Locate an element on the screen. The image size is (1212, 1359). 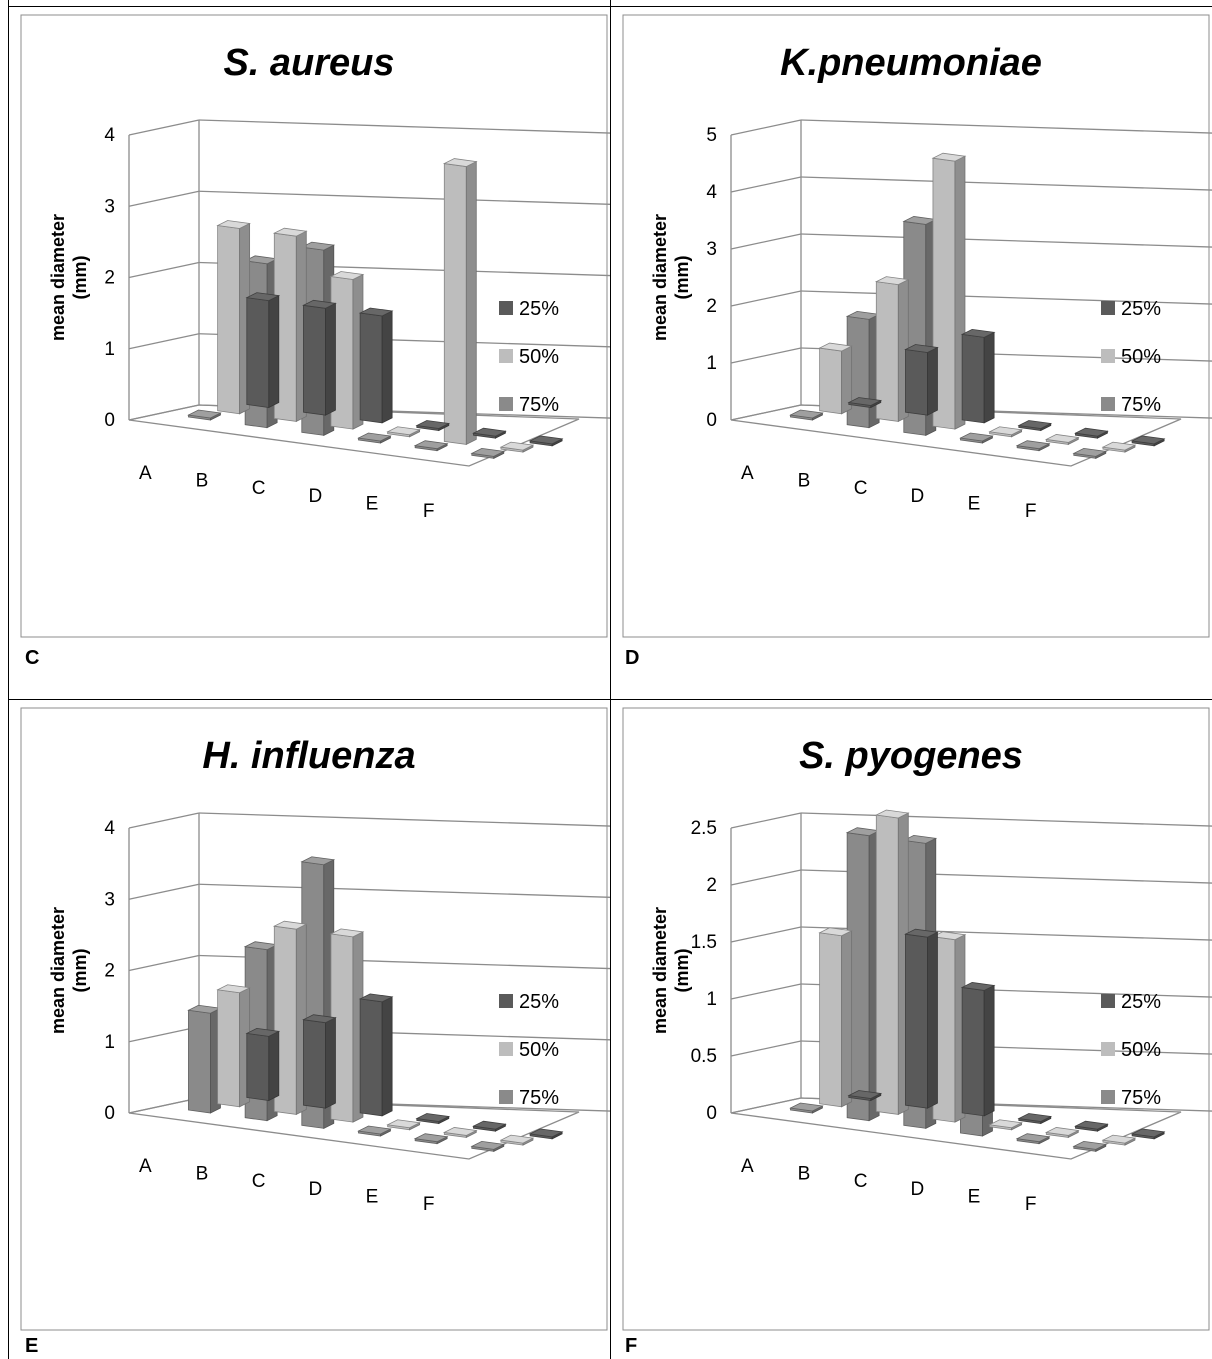
chart-title: S. aureus is located at coordinates (308, 63).